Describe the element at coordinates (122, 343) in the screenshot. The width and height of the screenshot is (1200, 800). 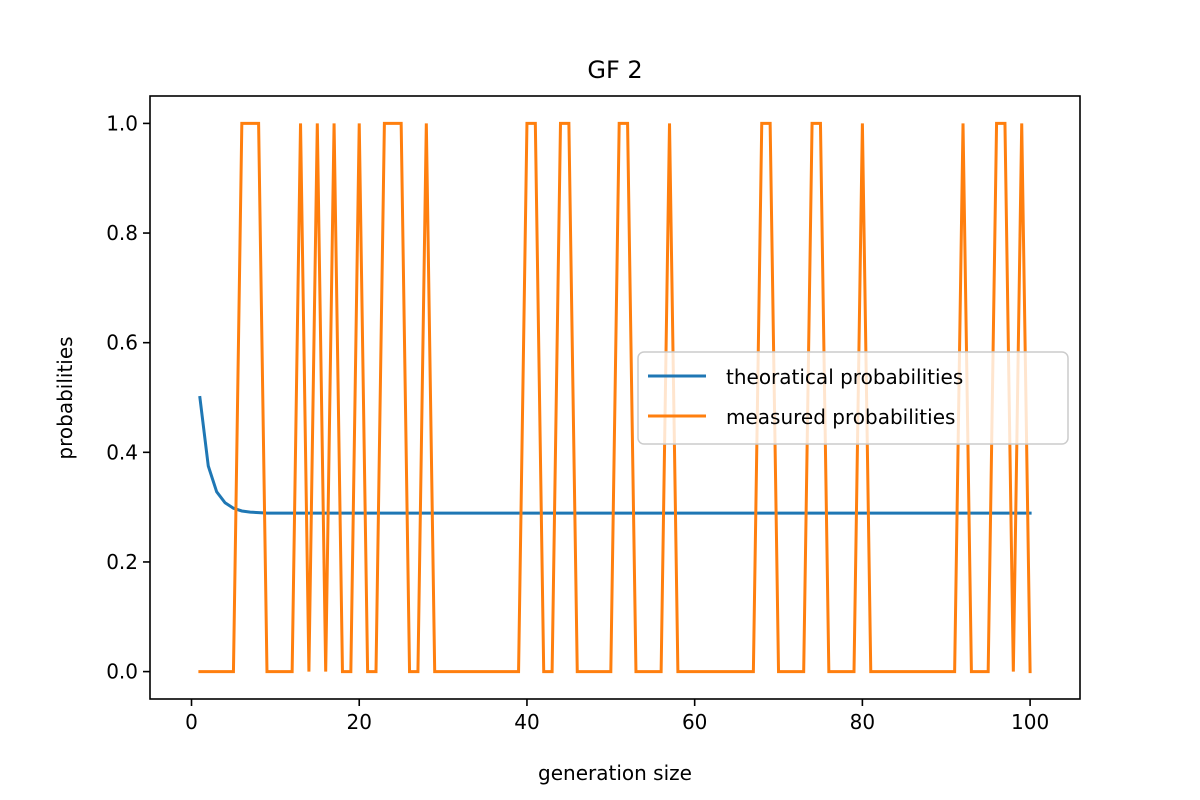
I see `y-tick-label: 0.6` at that location.